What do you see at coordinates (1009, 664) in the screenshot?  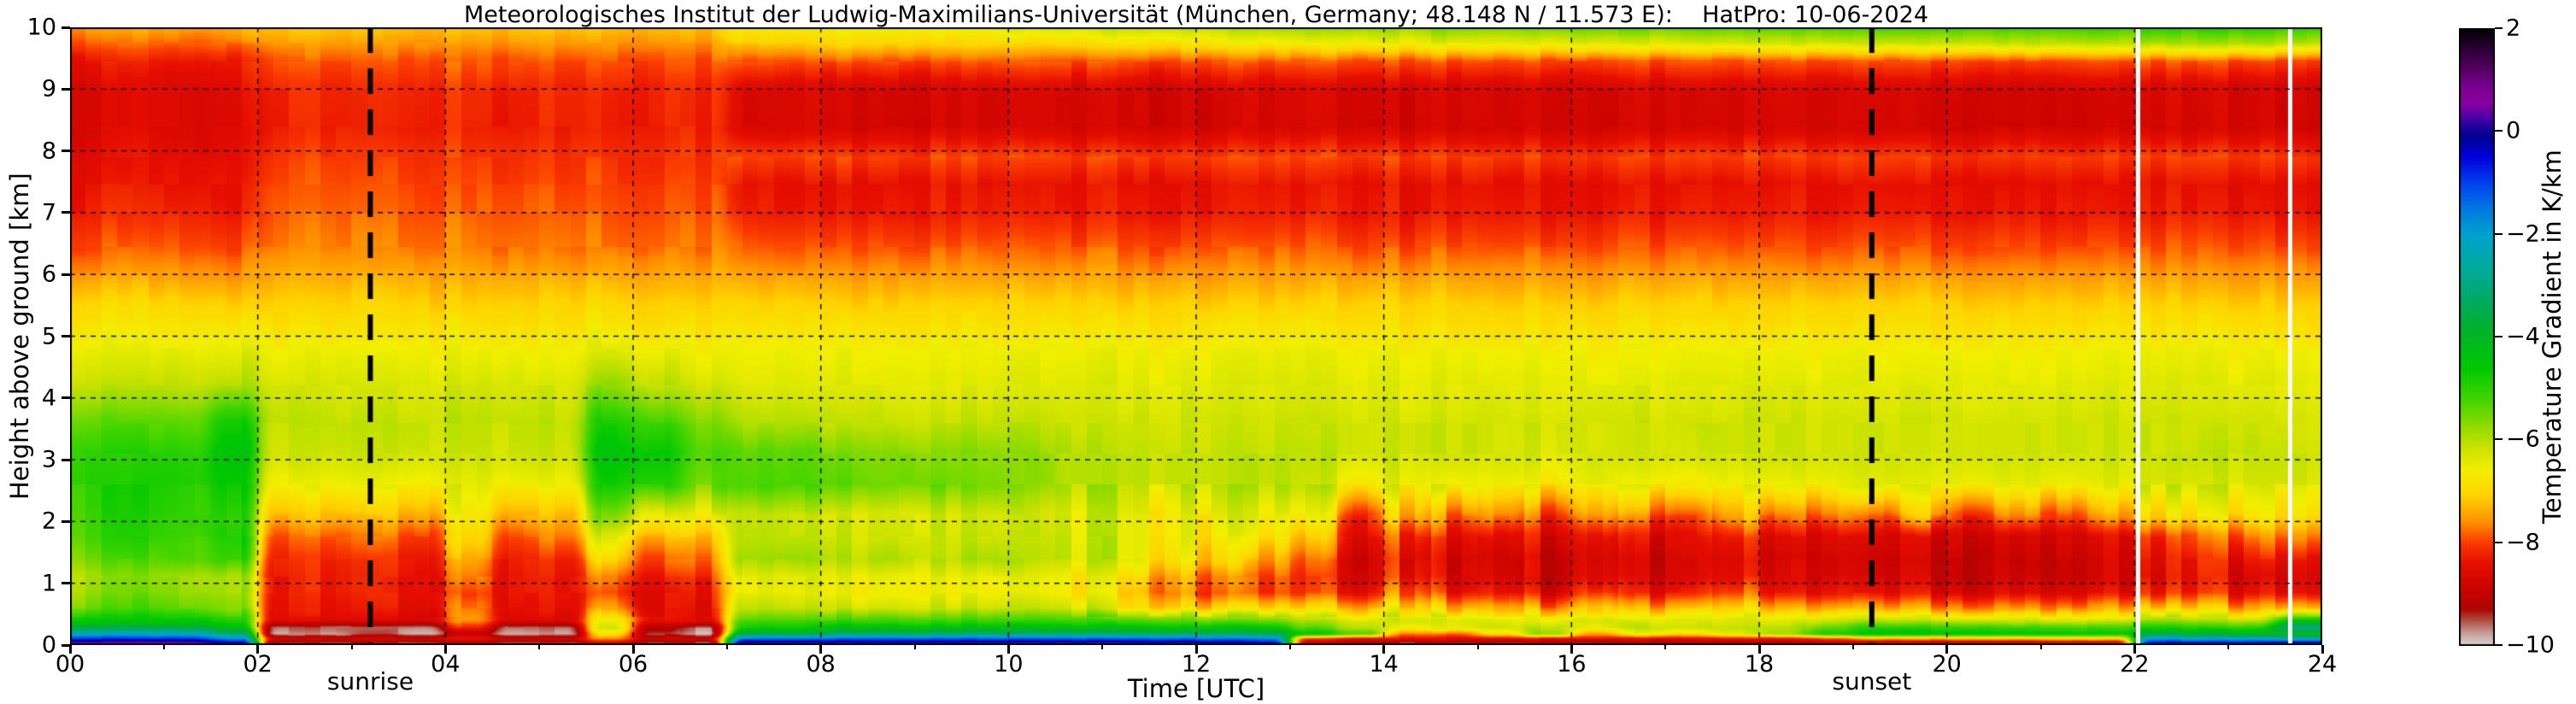 I see `x-tick-label: 10` at bounding box center [1009, 664].